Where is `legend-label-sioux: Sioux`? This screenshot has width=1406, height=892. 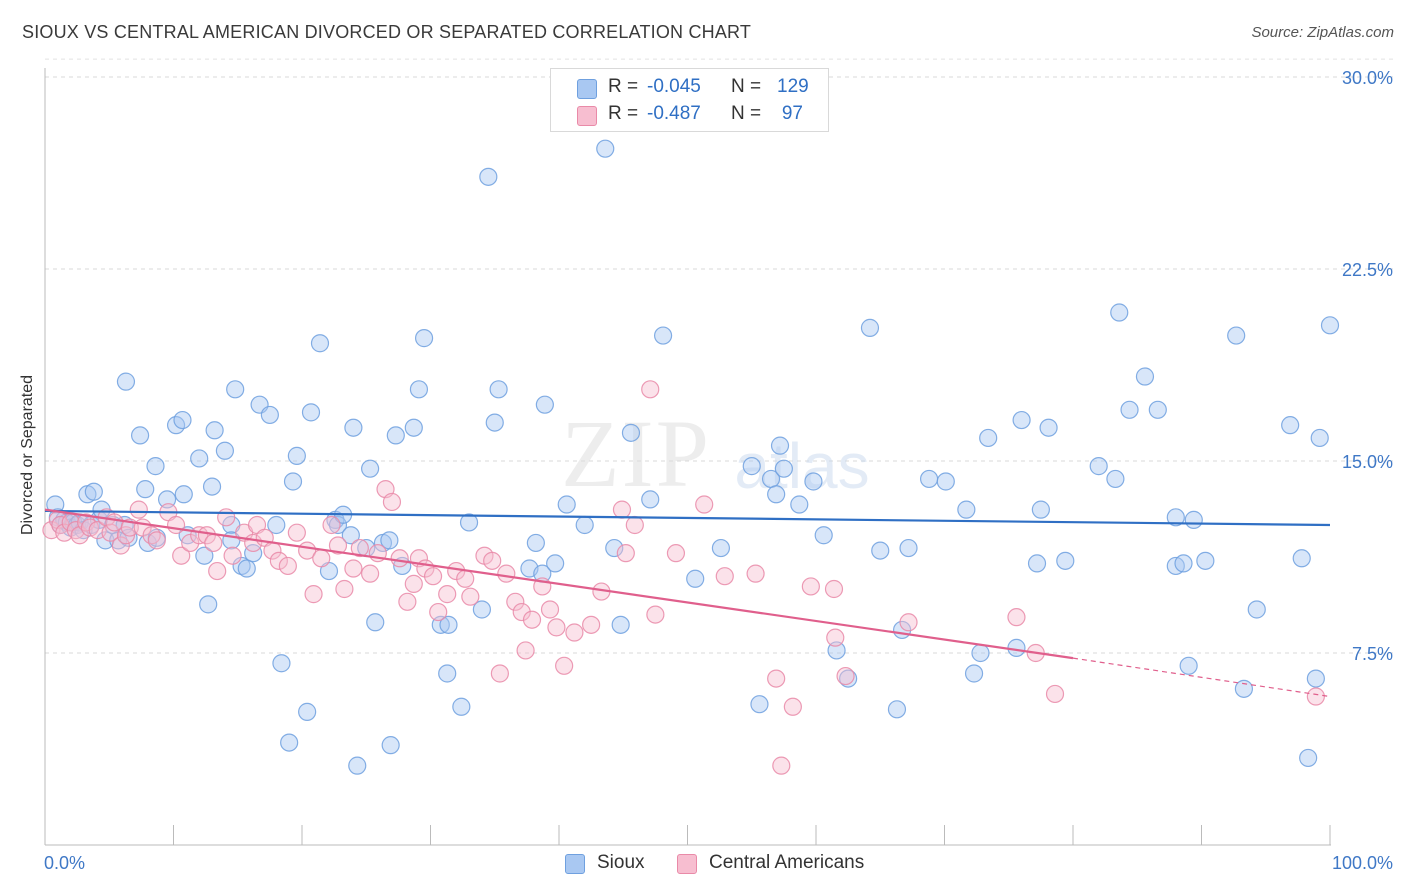
legend-label-sioux: Sioux is located at coordinates (621, 862).